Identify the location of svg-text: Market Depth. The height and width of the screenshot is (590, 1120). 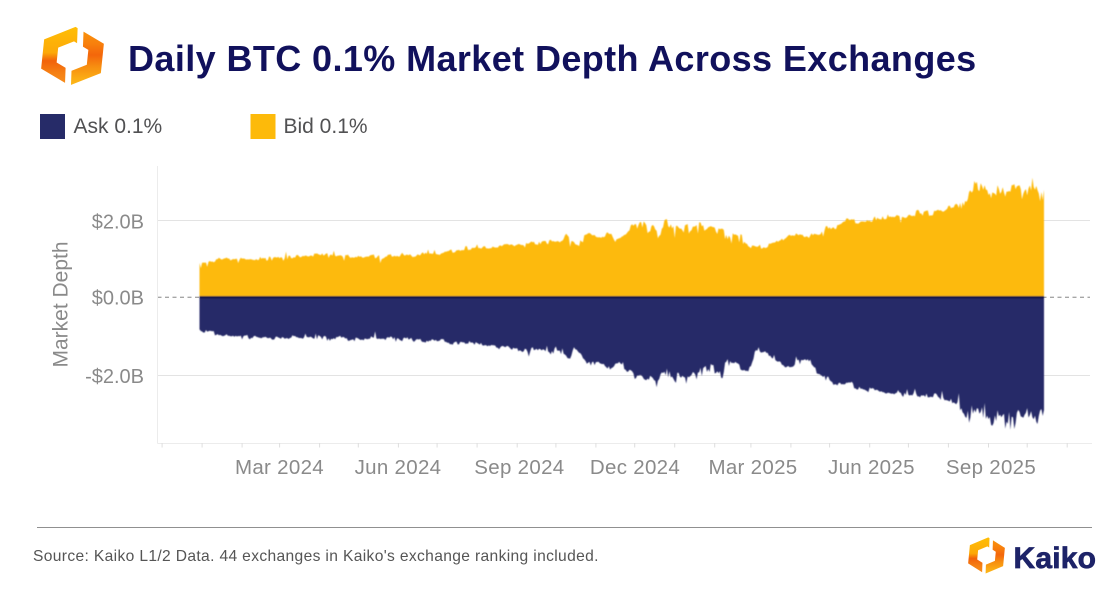
(61, 304).